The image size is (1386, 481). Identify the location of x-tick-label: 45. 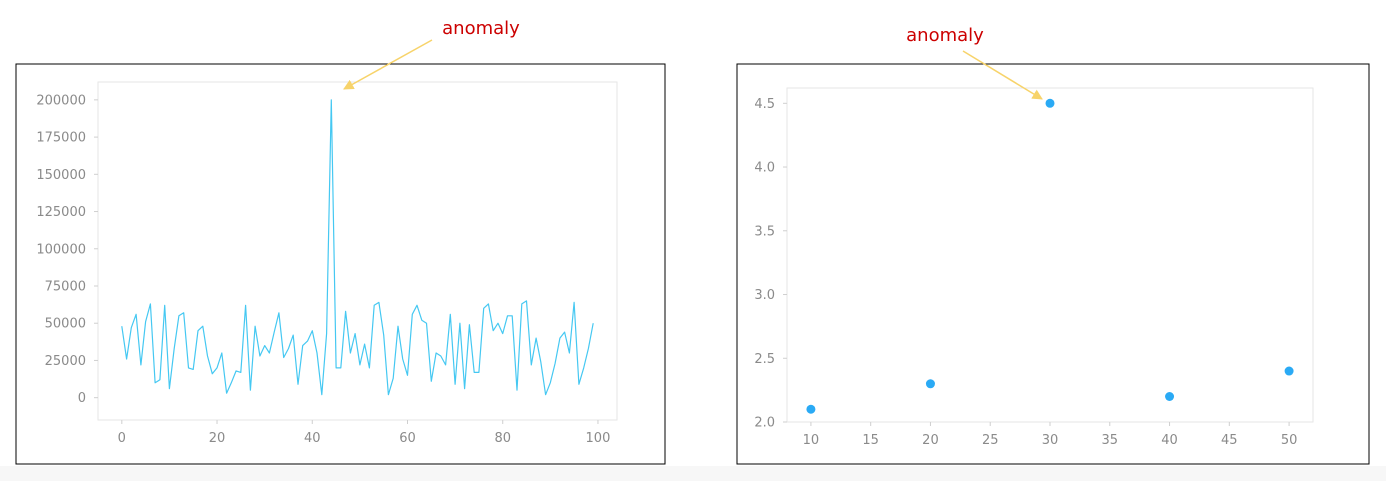
(1229, 440).